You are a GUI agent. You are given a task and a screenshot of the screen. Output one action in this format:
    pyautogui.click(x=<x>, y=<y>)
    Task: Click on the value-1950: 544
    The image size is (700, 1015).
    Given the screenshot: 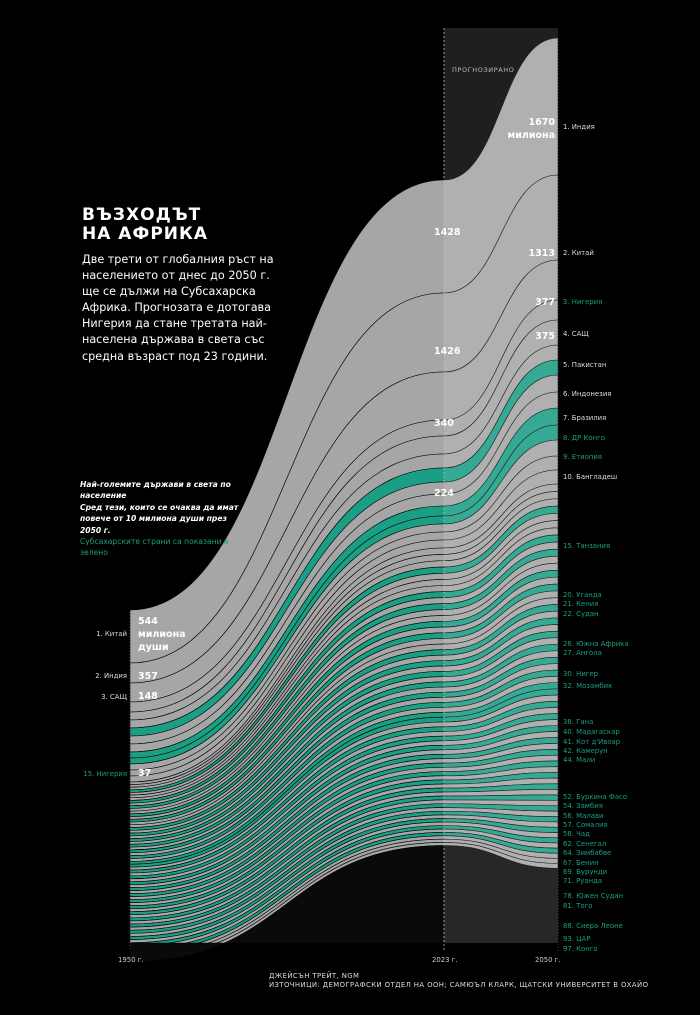 What is the action you would take?
    pyautogui.click(x=148, y=621)
    